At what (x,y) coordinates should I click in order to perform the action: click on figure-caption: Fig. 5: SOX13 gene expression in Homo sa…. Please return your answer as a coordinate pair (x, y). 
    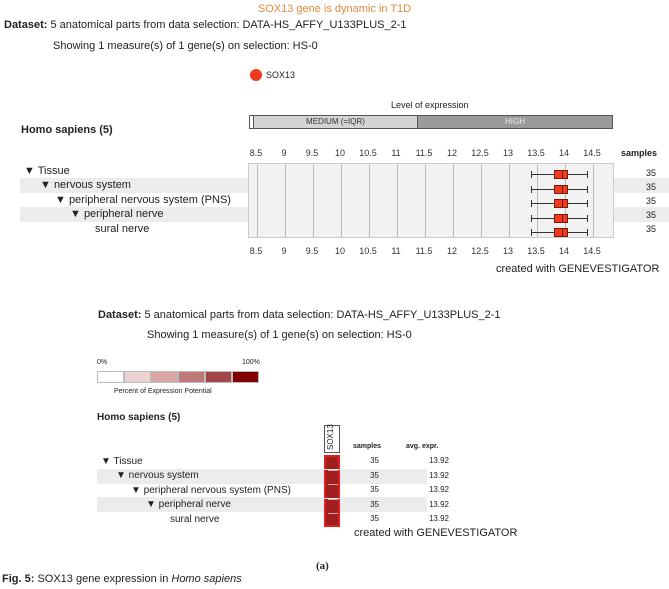
    Looking at the image, I should click on (122, 579).